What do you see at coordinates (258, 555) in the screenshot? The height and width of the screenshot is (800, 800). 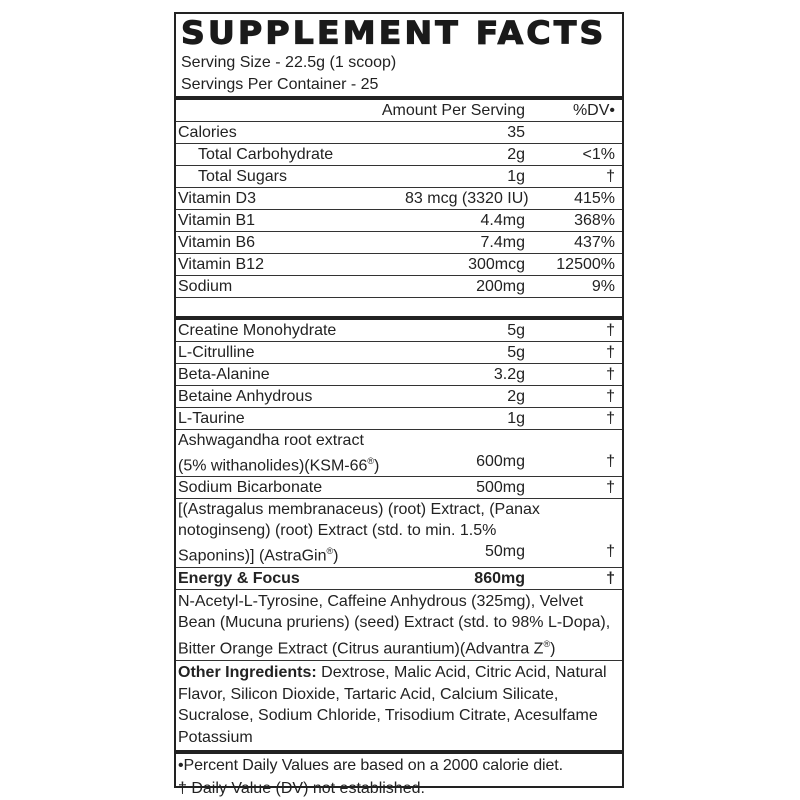 I see `row-name-last-line: Saponins)] (AstraGin®)` at bounding box center [258, 555].